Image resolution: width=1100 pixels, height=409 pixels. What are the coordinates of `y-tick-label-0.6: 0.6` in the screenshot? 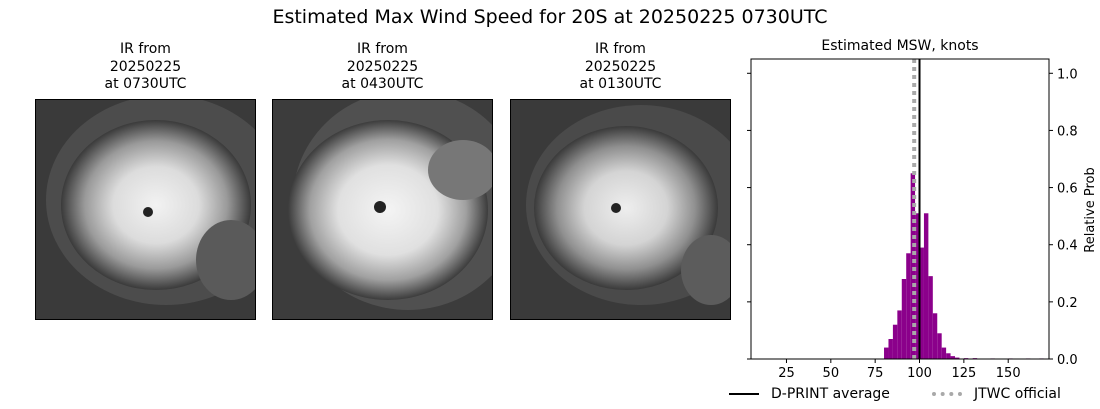 It's located at (1067, 189).